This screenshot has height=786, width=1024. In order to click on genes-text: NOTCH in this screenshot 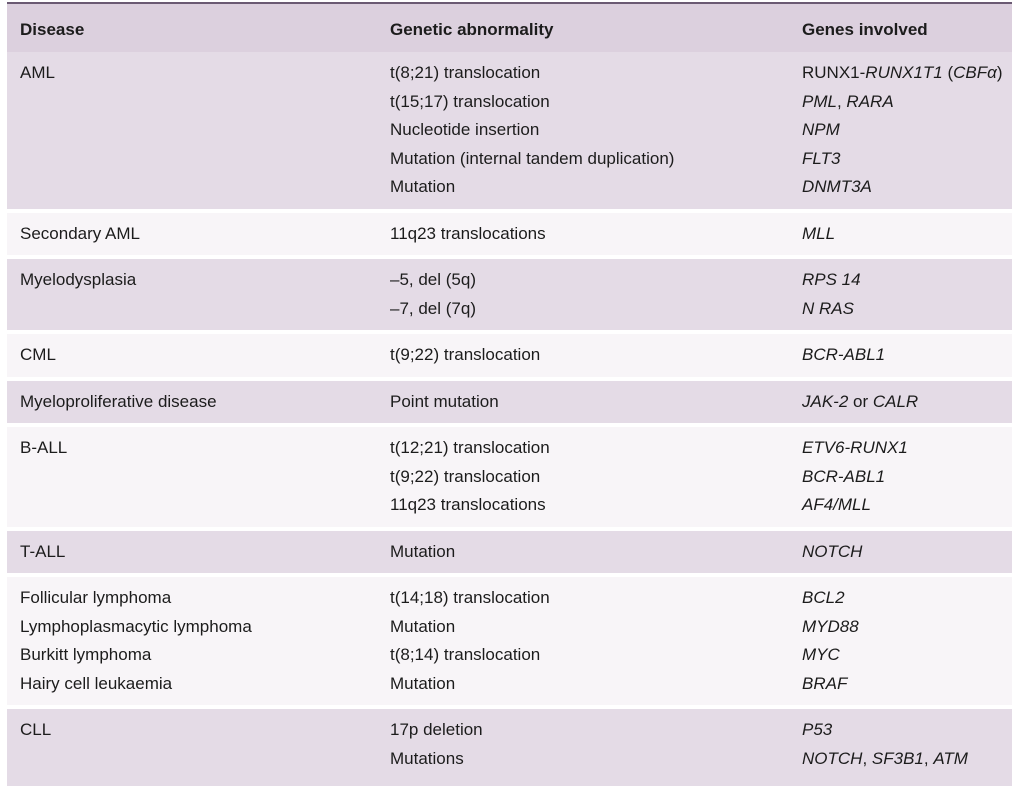, I will do `click(907, 552)`.